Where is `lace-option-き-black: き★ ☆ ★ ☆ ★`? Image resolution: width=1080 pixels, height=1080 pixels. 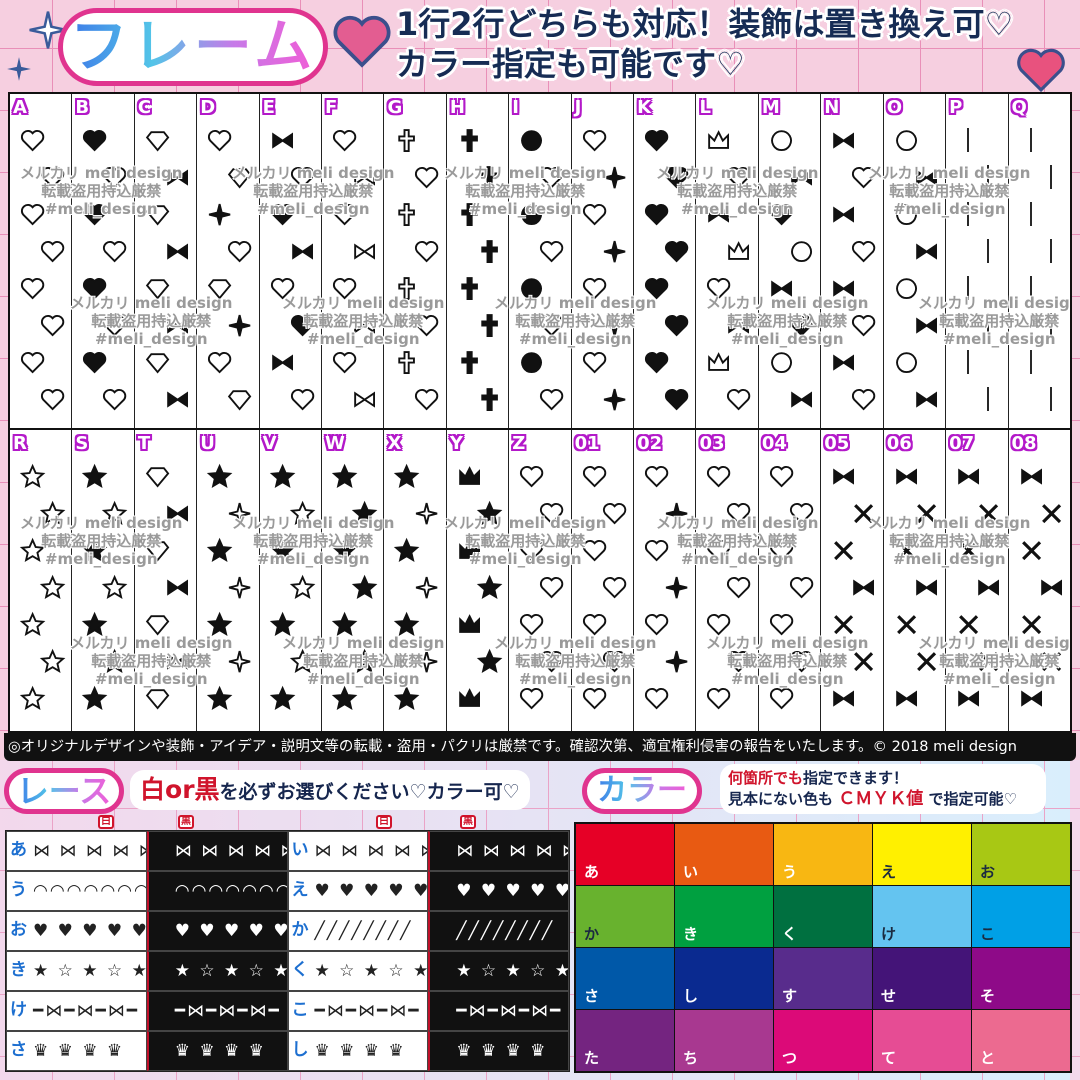
lace-option-き-black: き★ ☆ ★ ☆ ★ is located at coordinates (217, 971).